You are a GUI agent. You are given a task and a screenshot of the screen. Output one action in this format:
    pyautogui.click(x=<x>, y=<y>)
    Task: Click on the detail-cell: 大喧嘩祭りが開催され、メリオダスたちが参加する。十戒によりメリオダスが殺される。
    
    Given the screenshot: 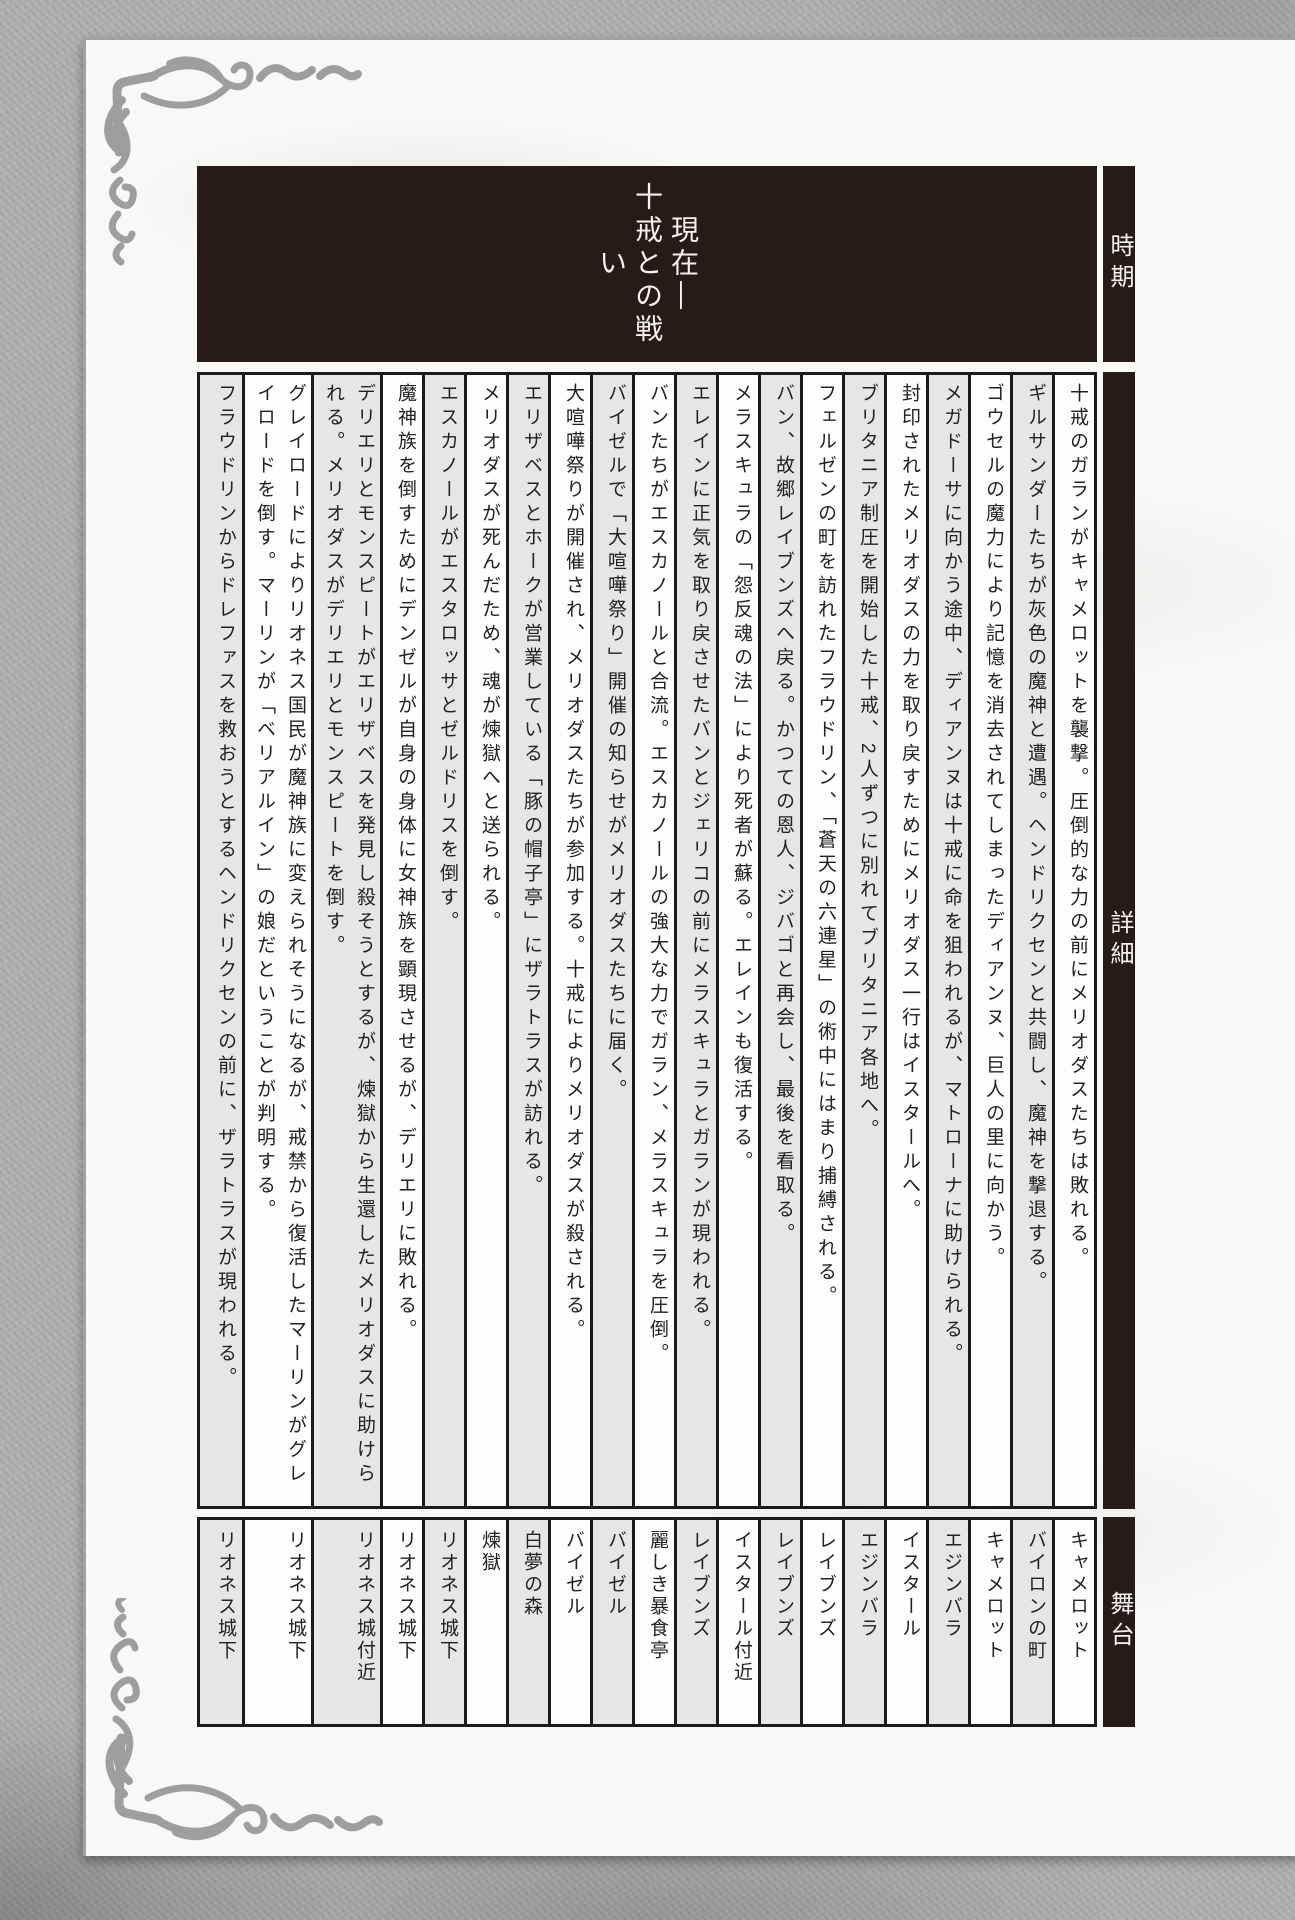 What is the action you would take?
    pyautogui.click(x=569, y=940)
    